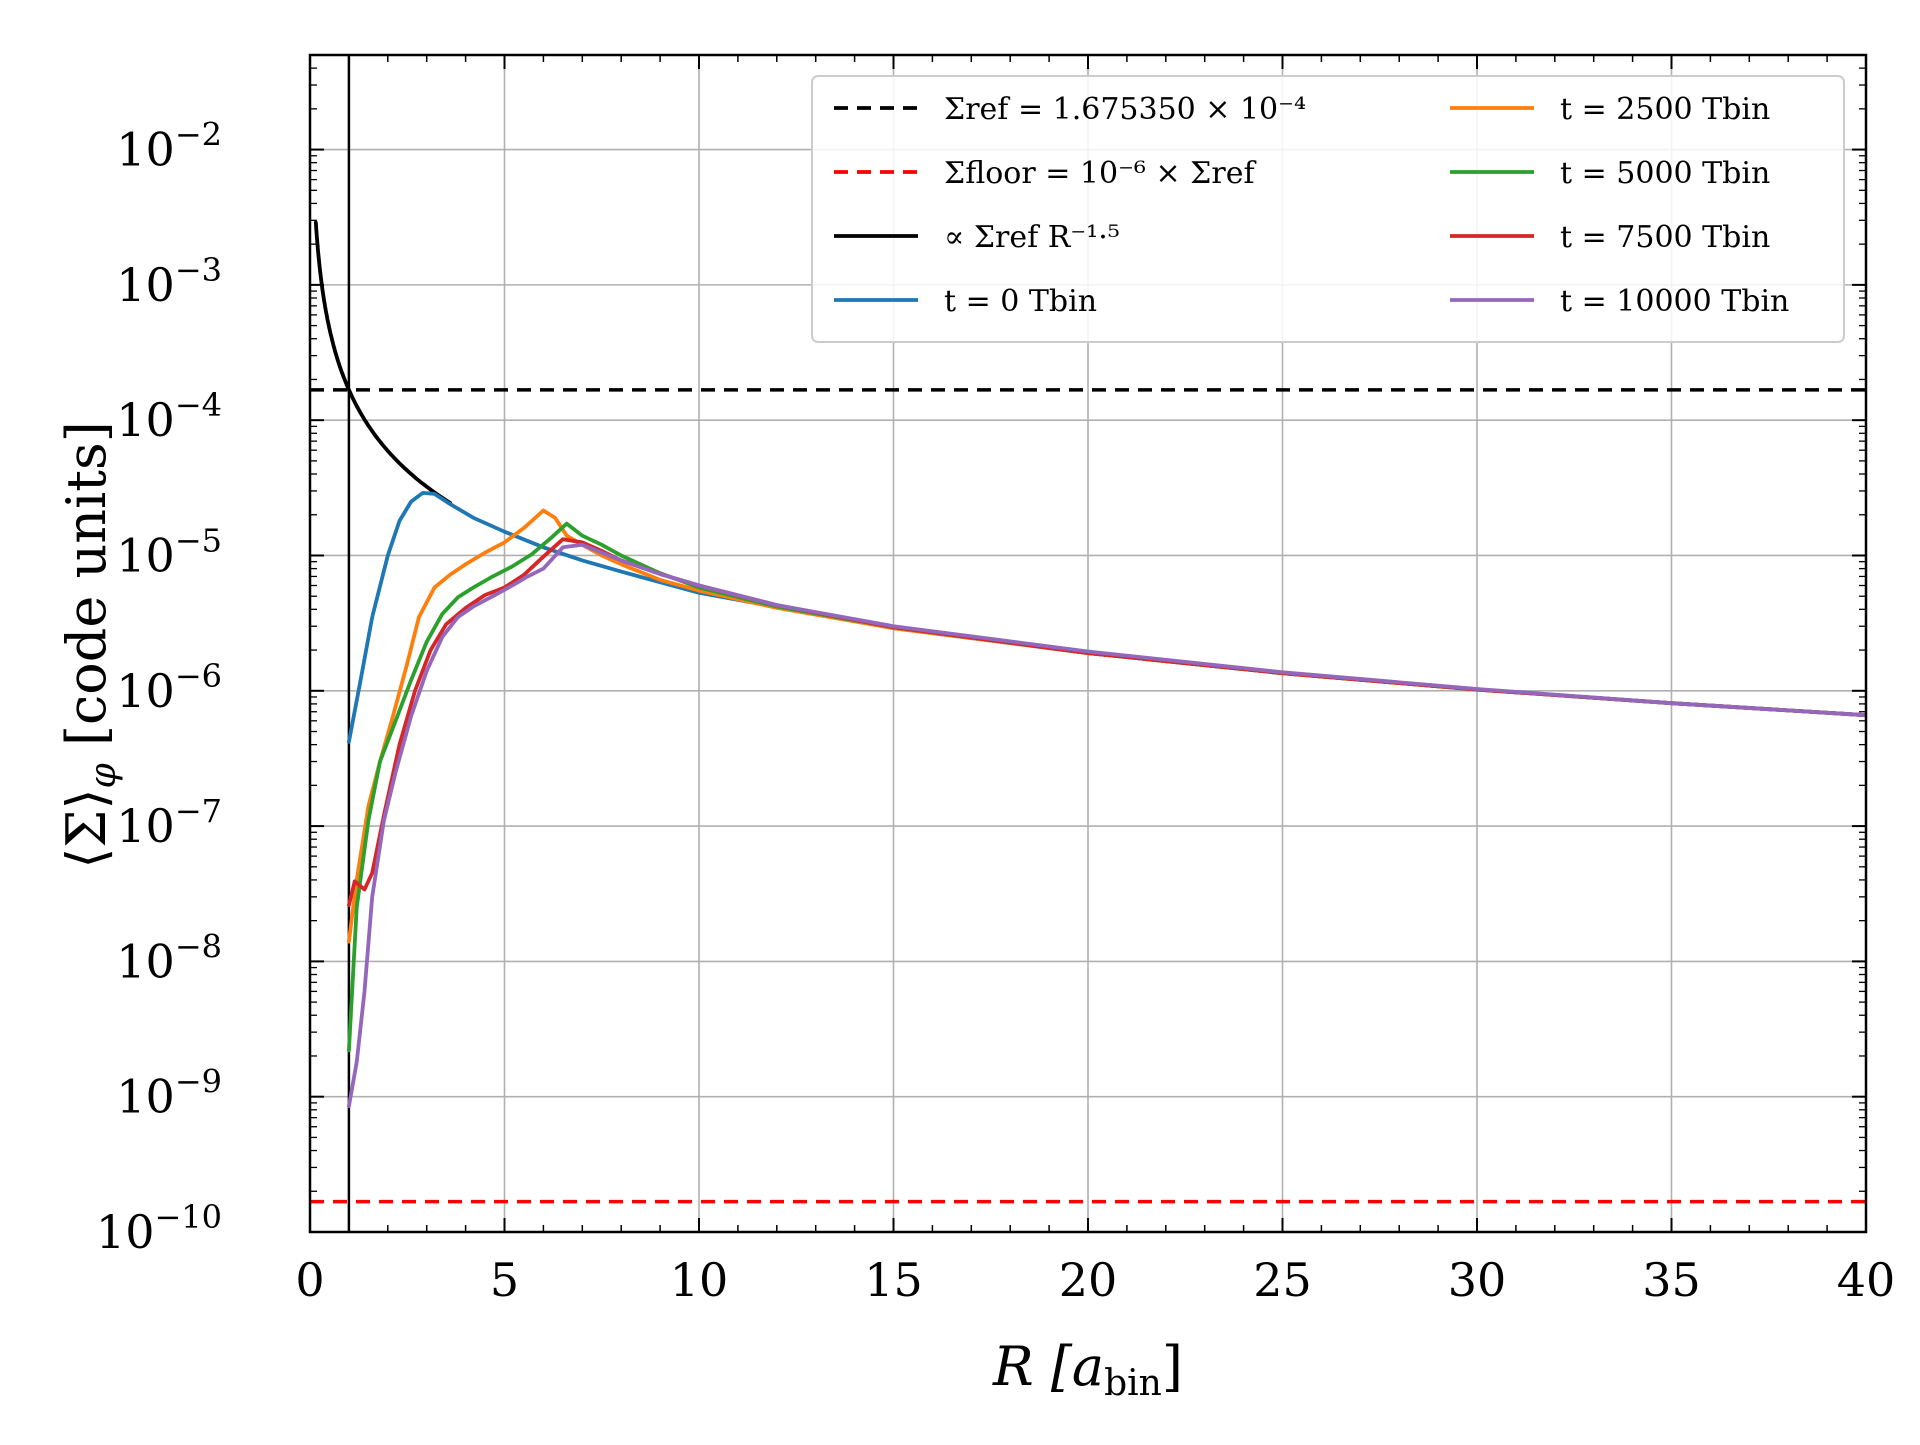  What do you see at coordinates (1477, 1280) in the screenshot?
I see `x-tick-label: 30` at bounding box center [1477, 1280].